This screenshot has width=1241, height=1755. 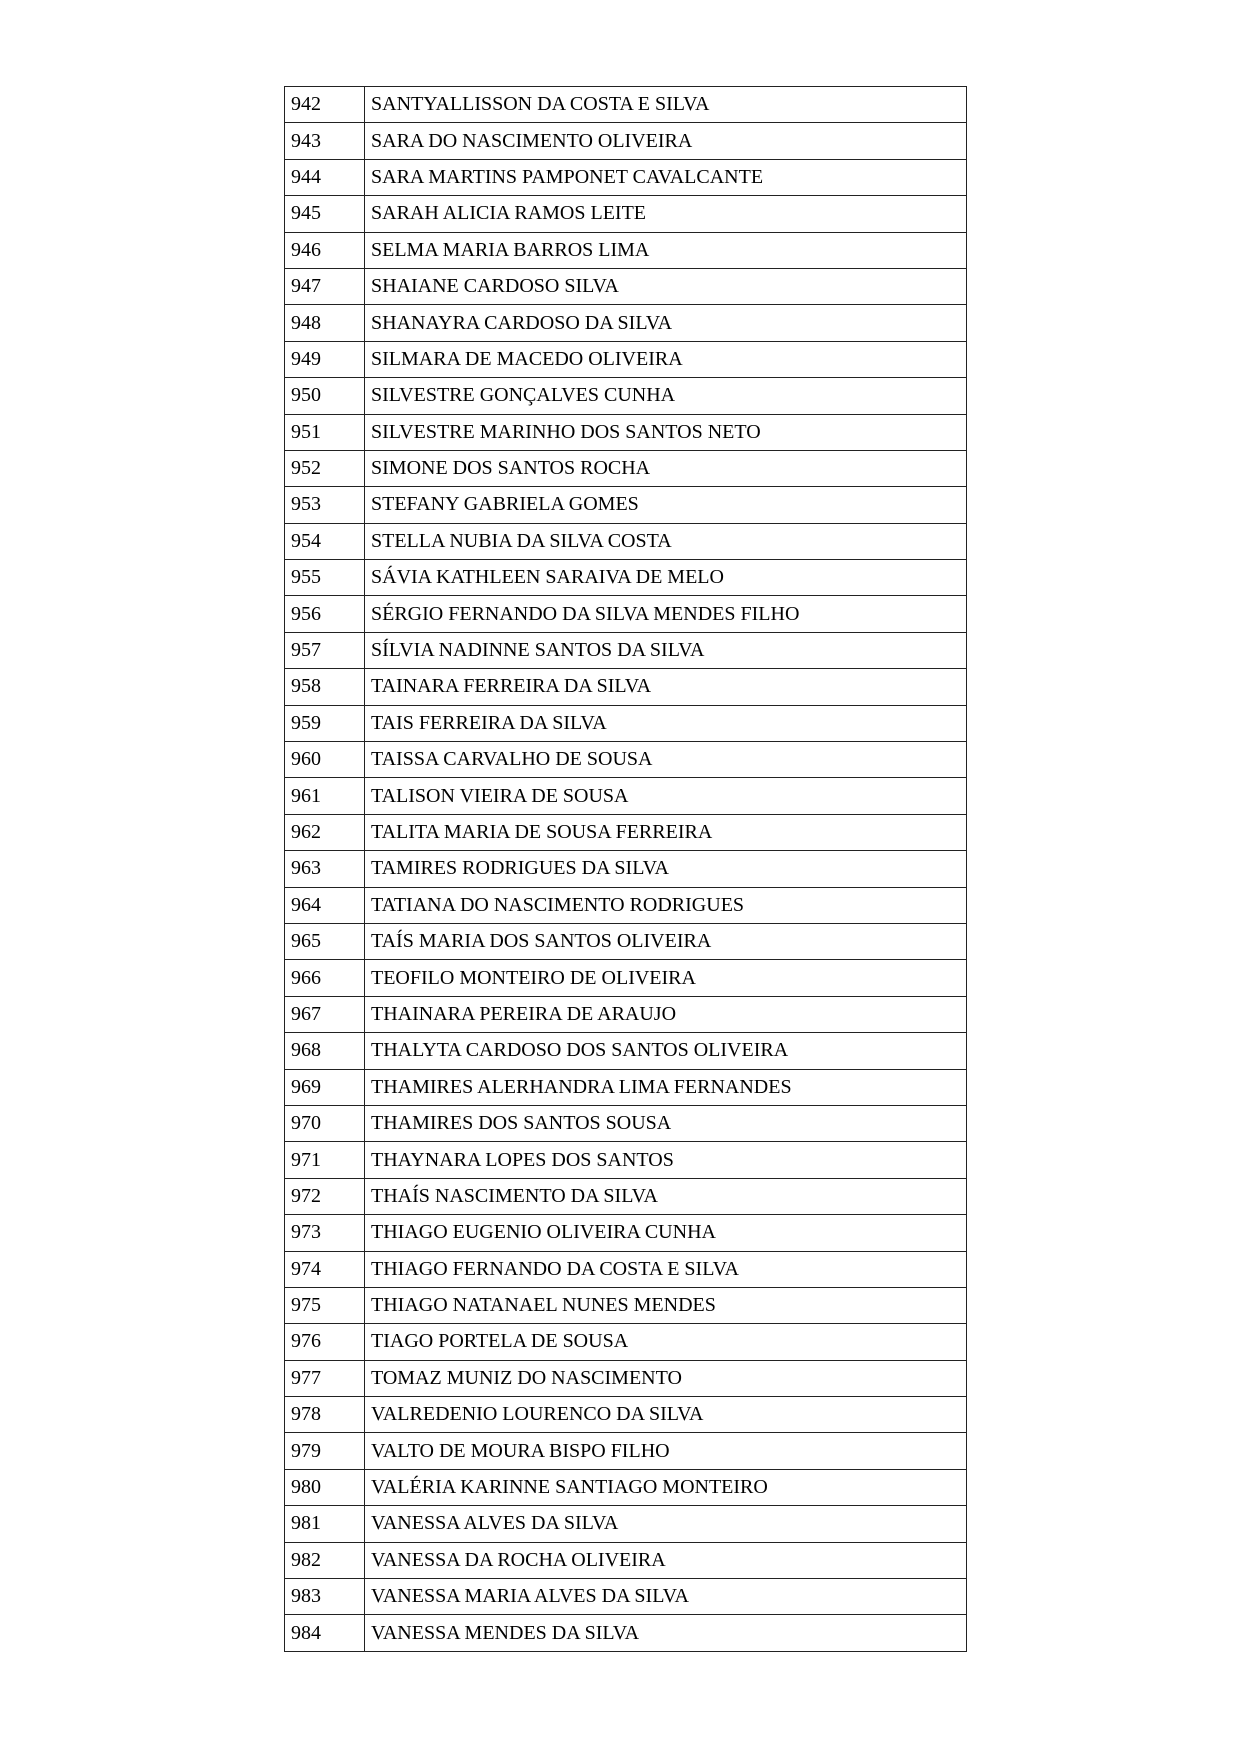 What do you see at coordinates (665, 1633) in the screenshot?
I see `row-name: VANESSA MENDES DA SILVA` at bounding box center [665, 1633].